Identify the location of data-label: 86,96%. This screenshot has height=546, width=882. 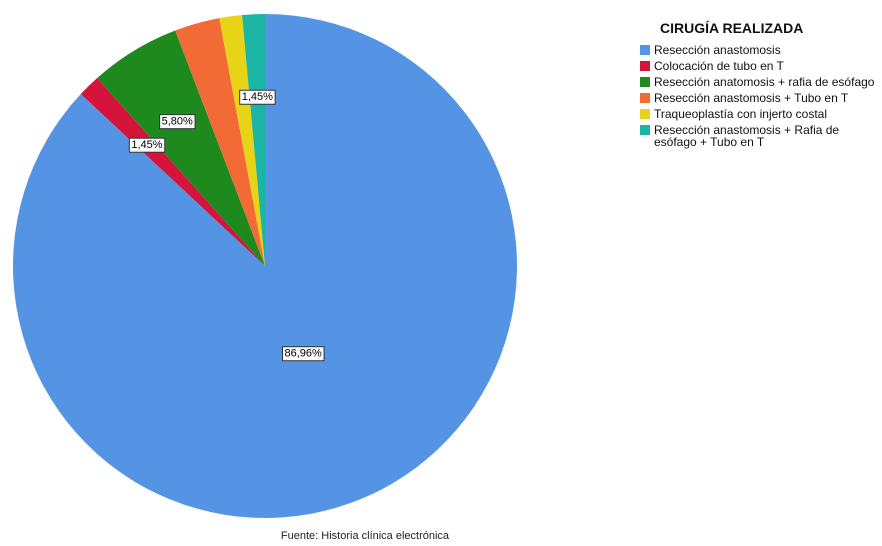
(304, 354).